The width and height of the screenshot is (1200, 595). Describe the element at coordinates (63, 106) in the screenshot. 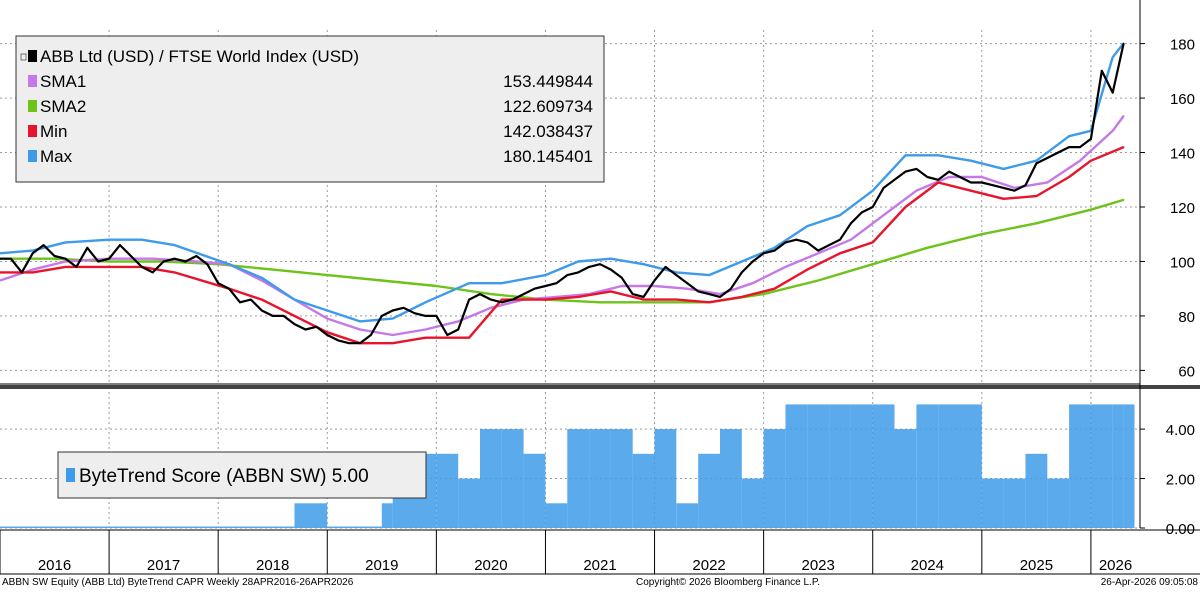

I see `legend-label: SMA2` at that location.